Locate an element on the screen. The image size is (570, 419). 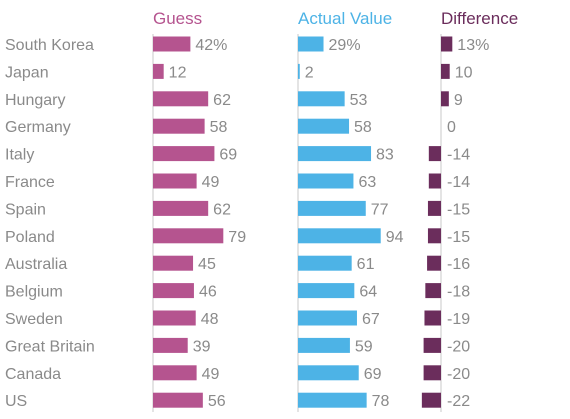
value-label-guess-spain: 62 is located at coordinates (222, 209).